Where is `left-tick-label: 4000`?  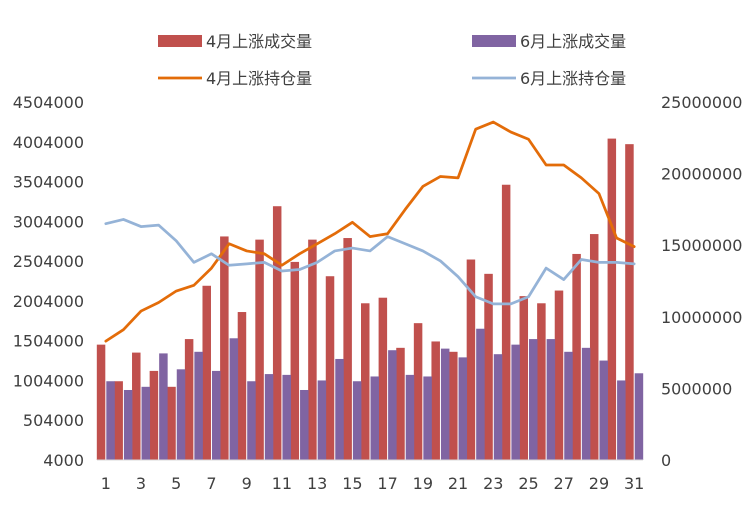
left-tick-label: 4000 is located at coordinates (63, 460).